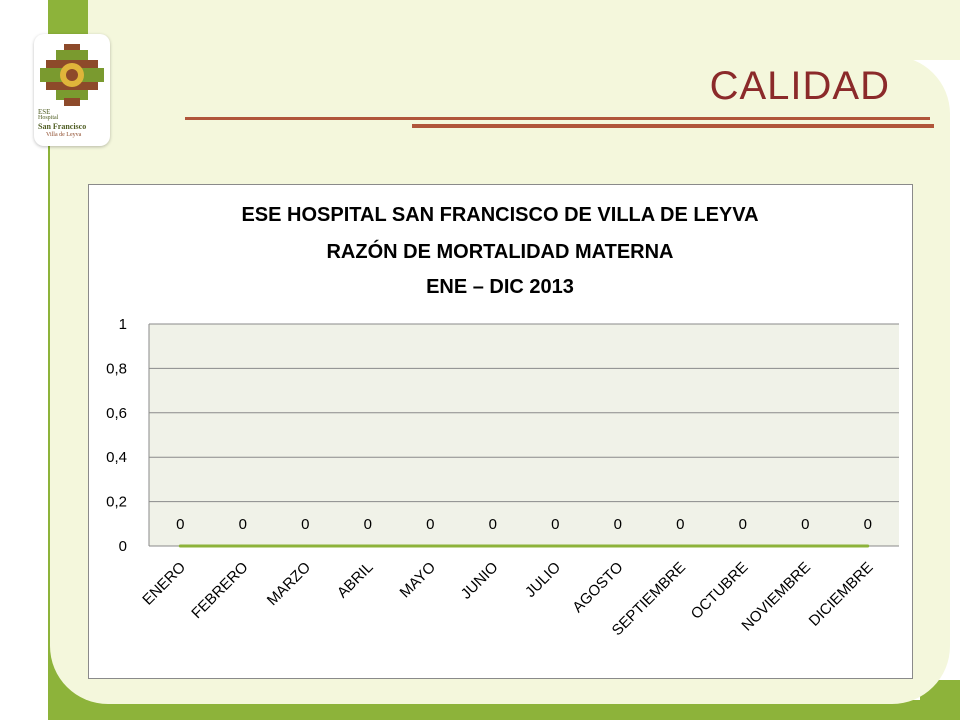  What do you see at coordinates (289, 584) in the screenshot?
I see `x-category-label: MARZO` at bounding box center [289, 584].